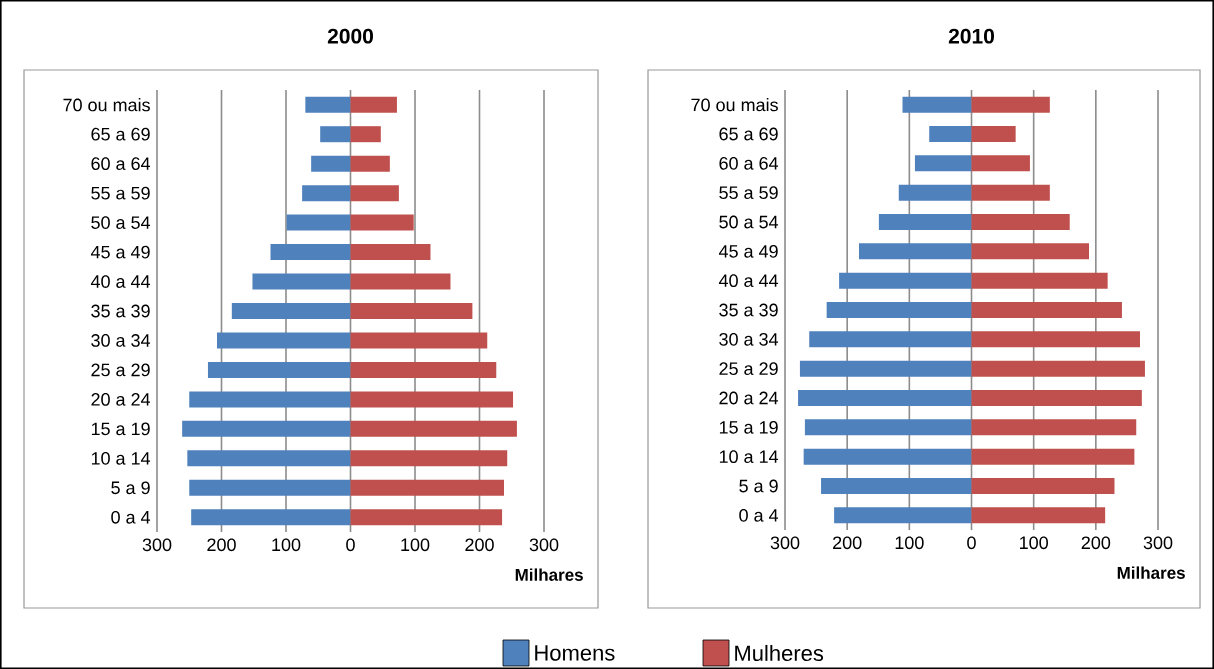 This screenshot has width=1214, height=669. What do you see at coordinates (971, 36) in the screenshot?
I see `chart-title: 2010` at bounding box center [971, 36].